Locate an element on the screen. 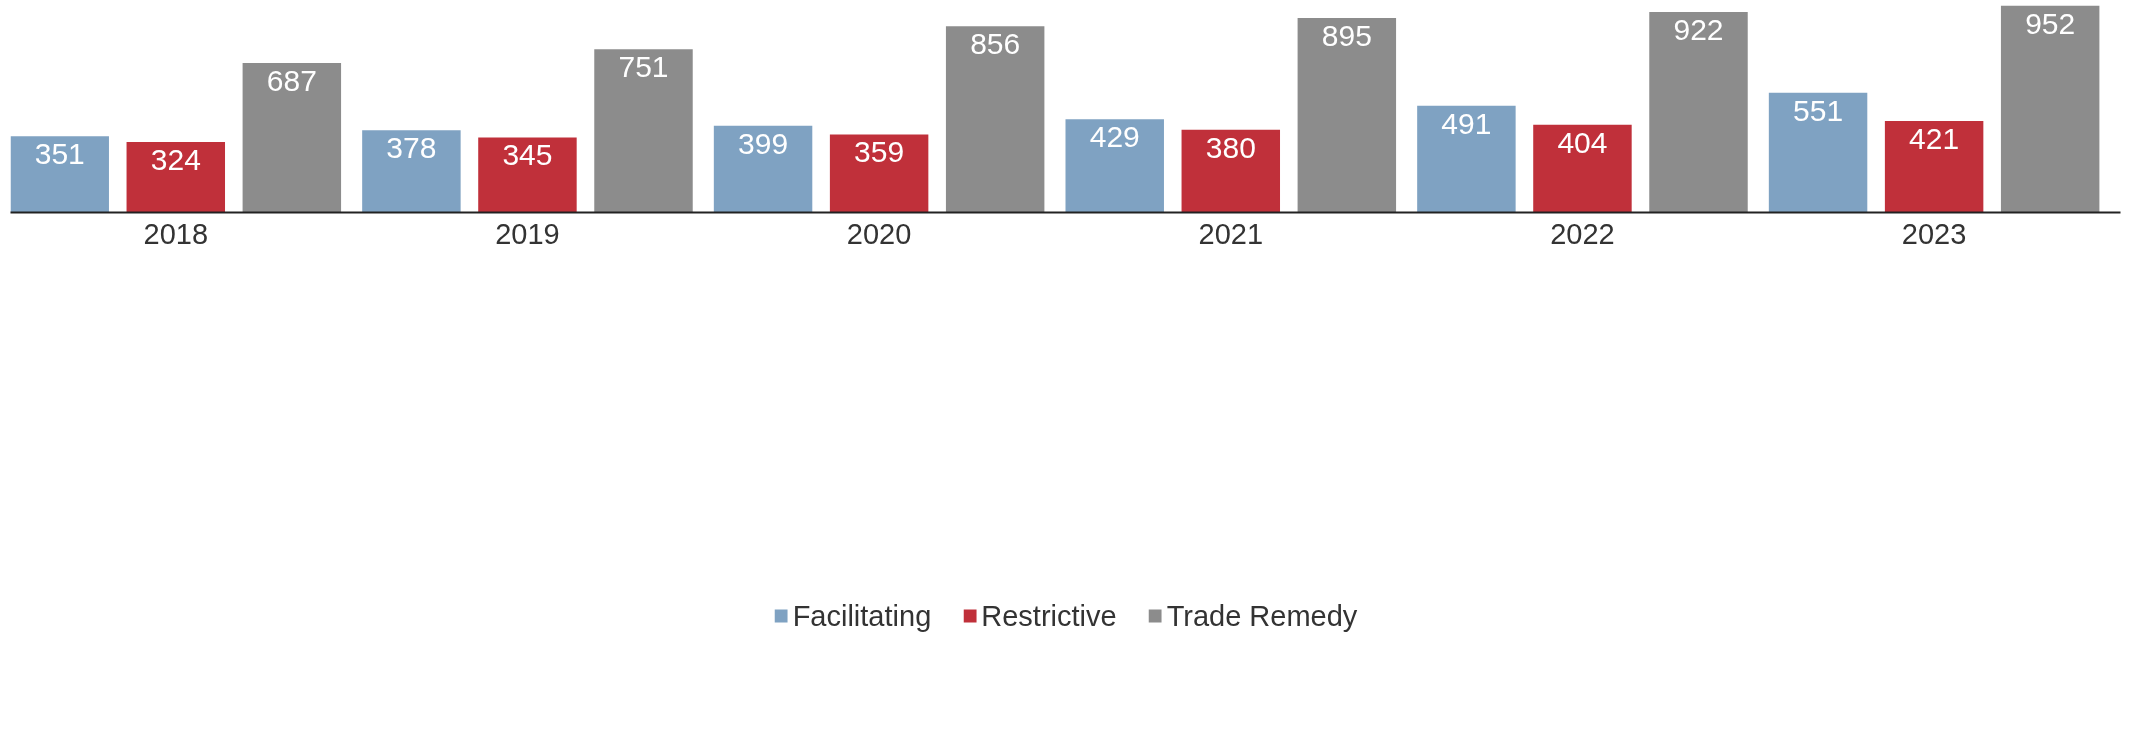  data-label: 895 is located at coordinates (1346, 35).